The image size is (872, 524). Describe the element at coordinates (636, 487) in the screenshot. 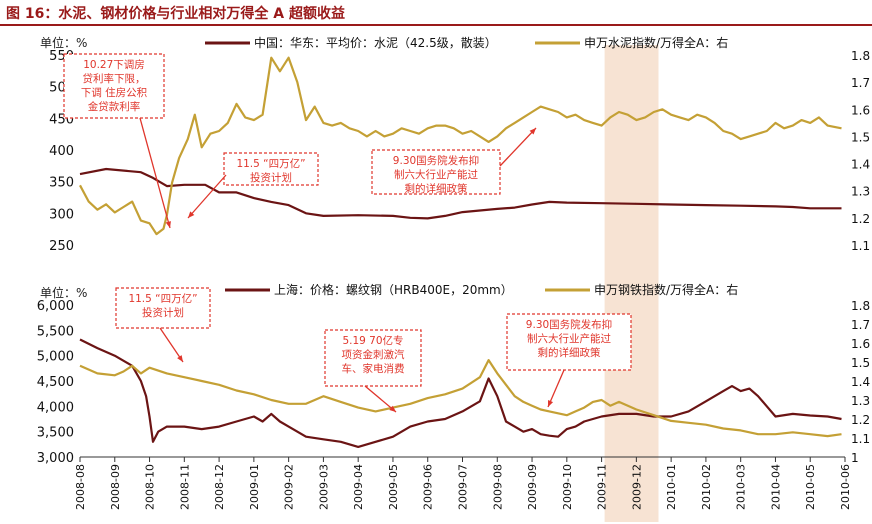

I see `x-tick-label: 2009-12` at that location.